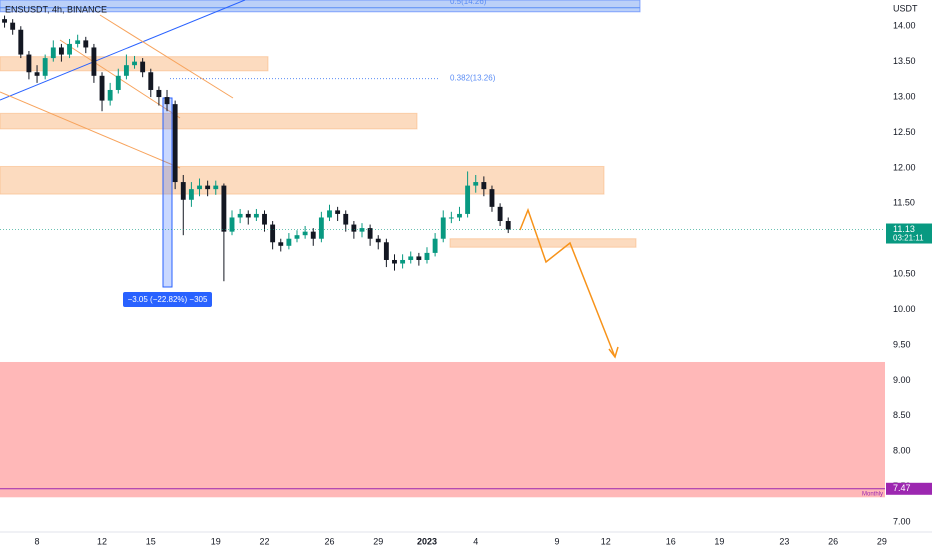 The width and height of the screenshot is (932, 550). I want to click on y-tick-label: 8.00, so click(902, 451).